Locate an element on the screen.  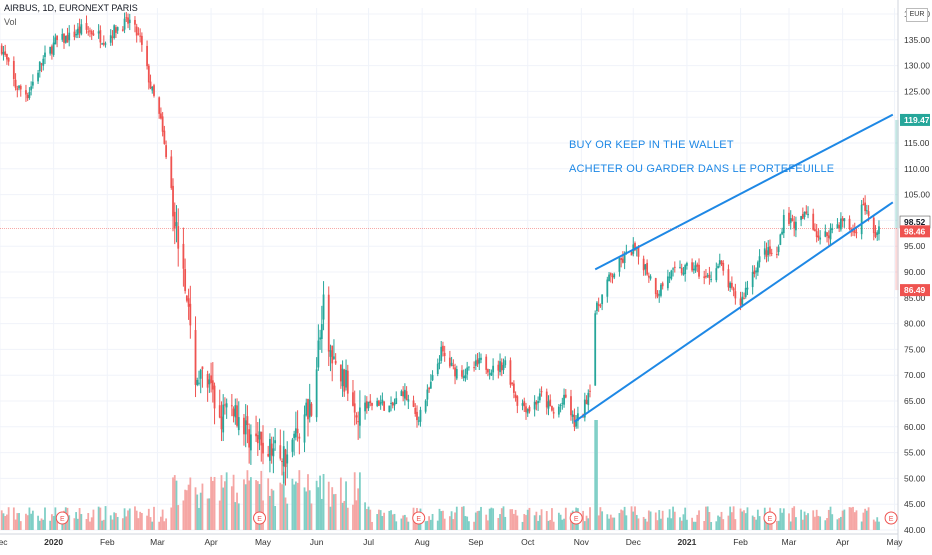
symbol-title: AIRBUS, 1D, EURONEXT PARIS is located at coordinates (71, 8).